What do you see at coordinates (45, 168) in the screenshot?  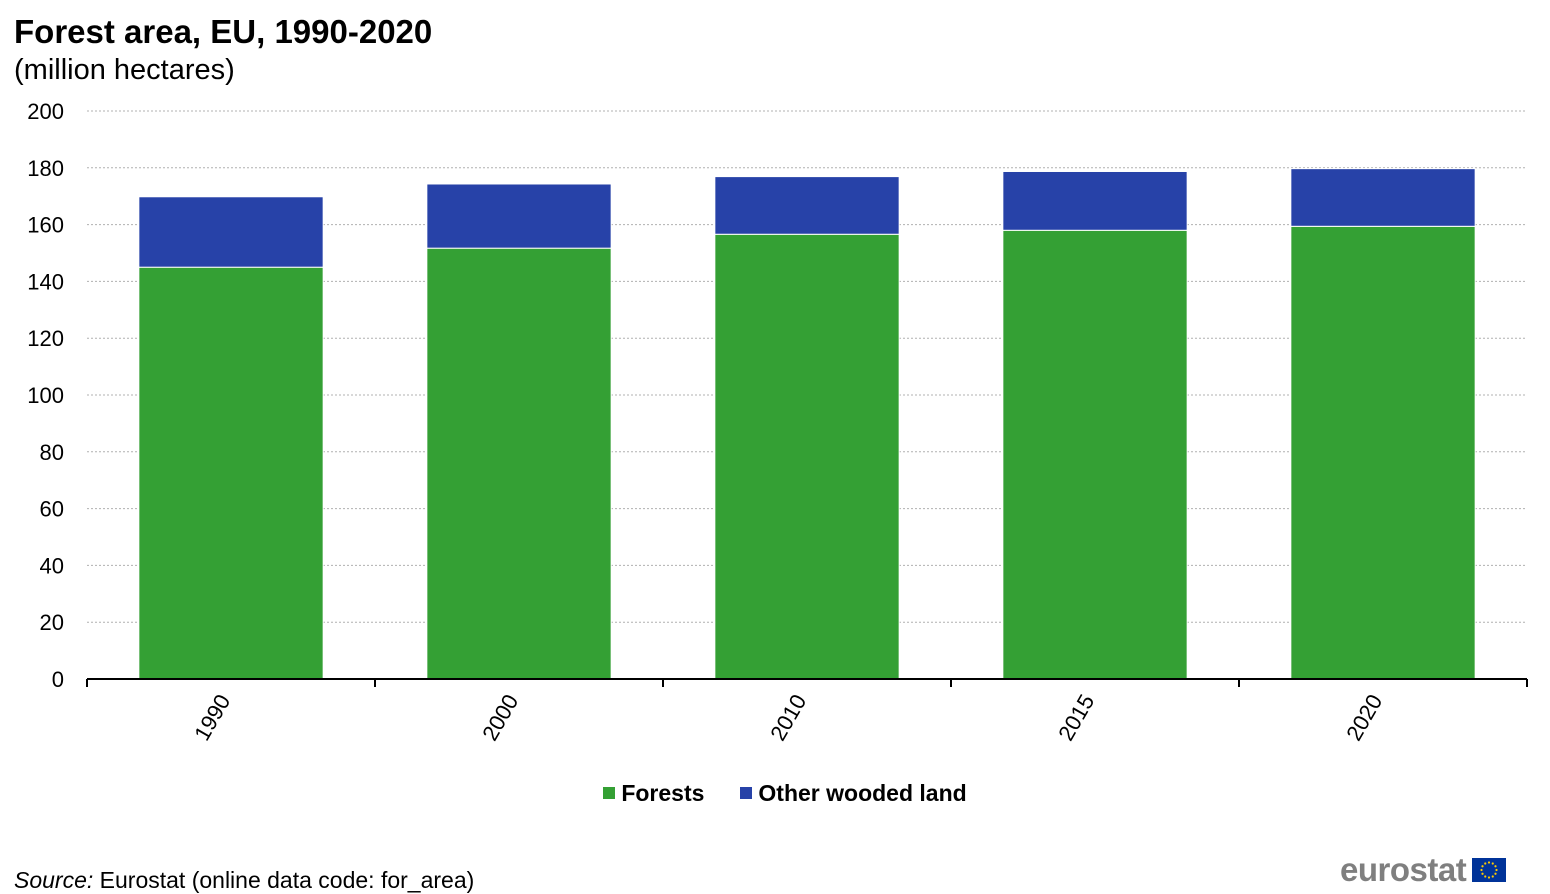 I see `y-tick-label: 180` at bounding box center [45, 168].